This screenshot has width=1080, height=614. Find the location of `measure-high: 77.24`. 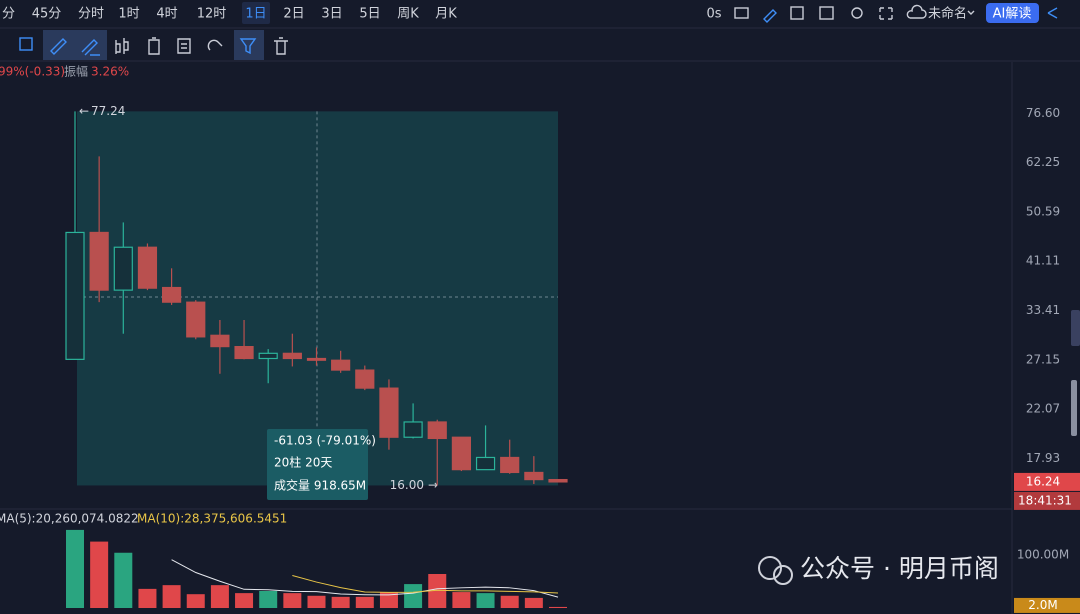

measure-high: 77.24 is located at coordinates (108, 111).